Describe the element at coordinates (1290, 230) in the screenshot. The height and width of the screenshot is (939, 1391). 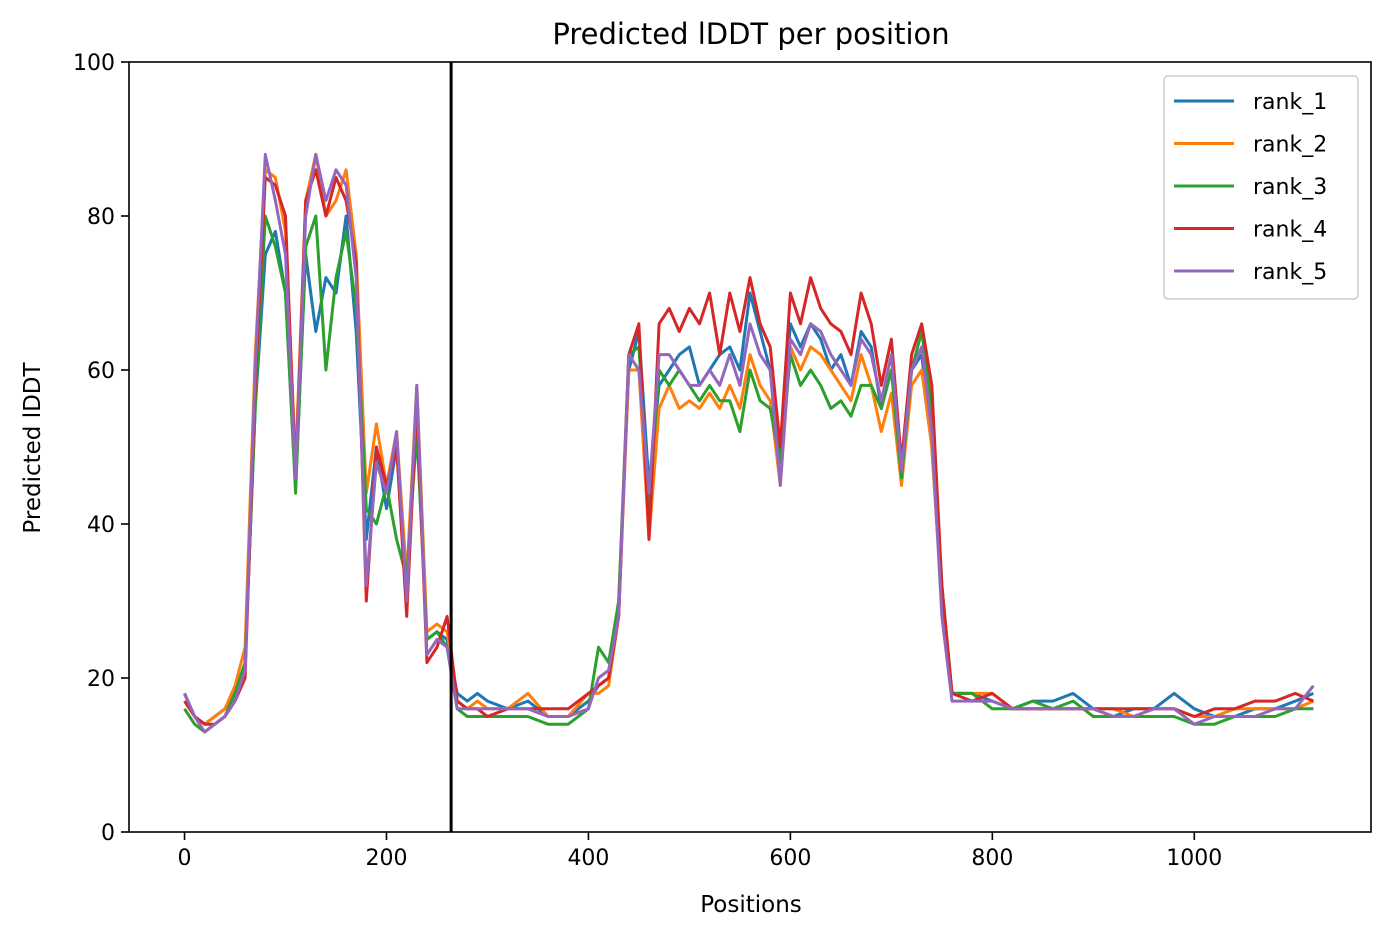
I see `legend-label-rank_4: rank_4` at that location.